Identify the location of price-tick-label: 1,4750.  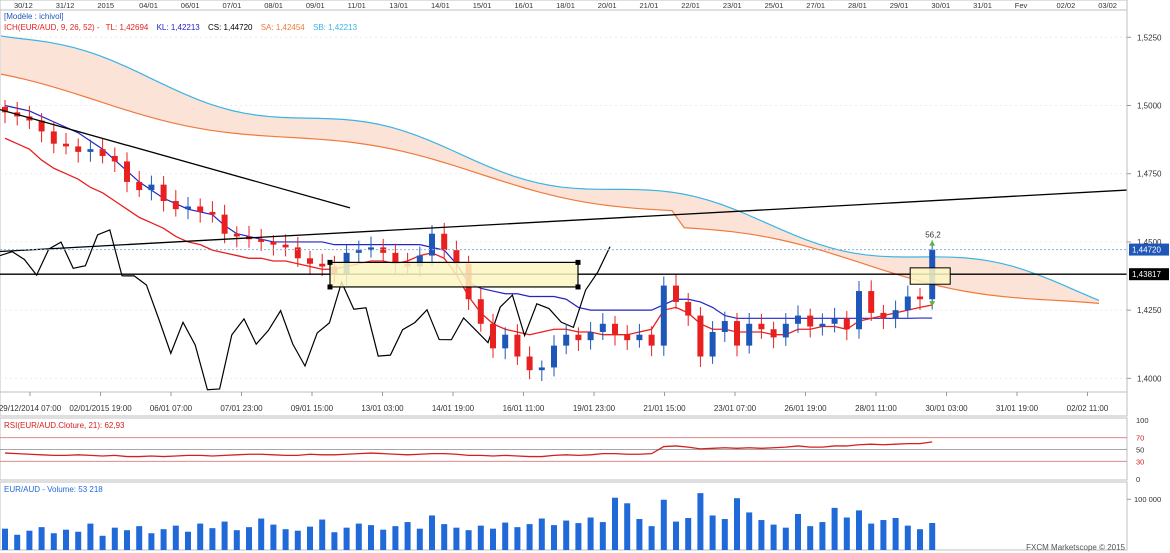
(1149, 174).